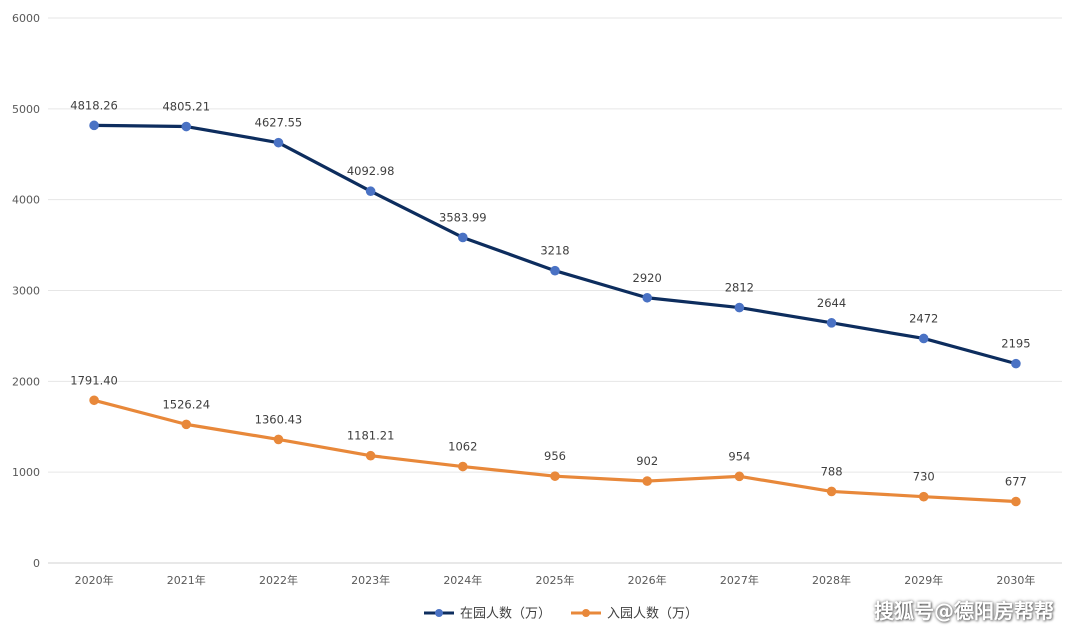 The height and width of the screenshot is (636, 1080). Describe the element at coordinates (832, 471) in the screenshot. I see `data-label: 788` at that location.